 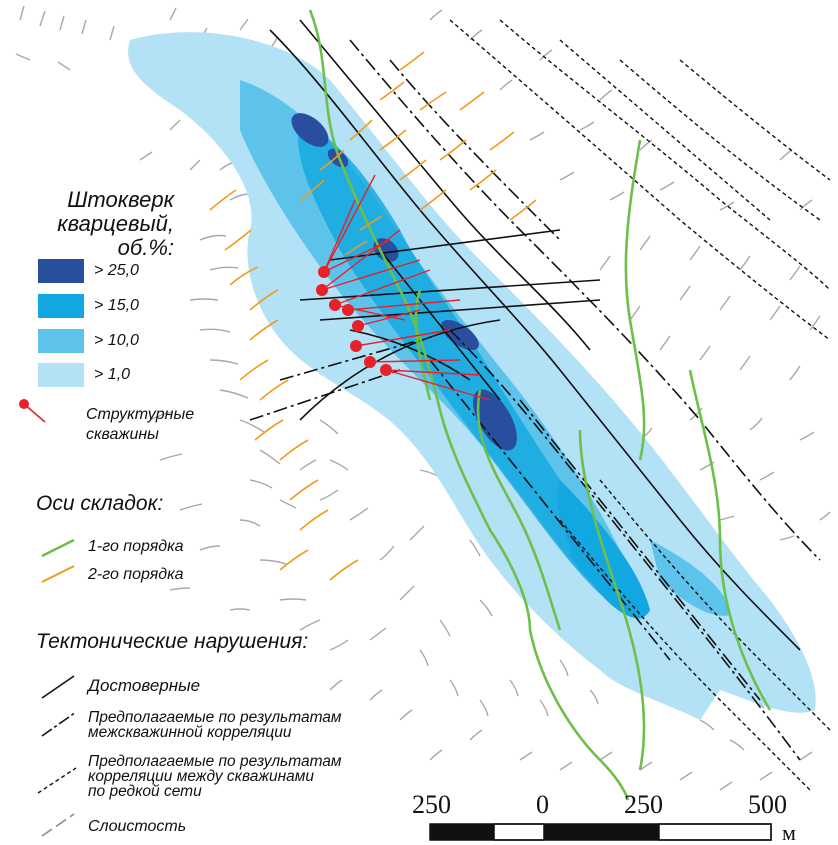 I want to click on fold-first-order-label: 1-го порядка, so click(x=136, y=546).